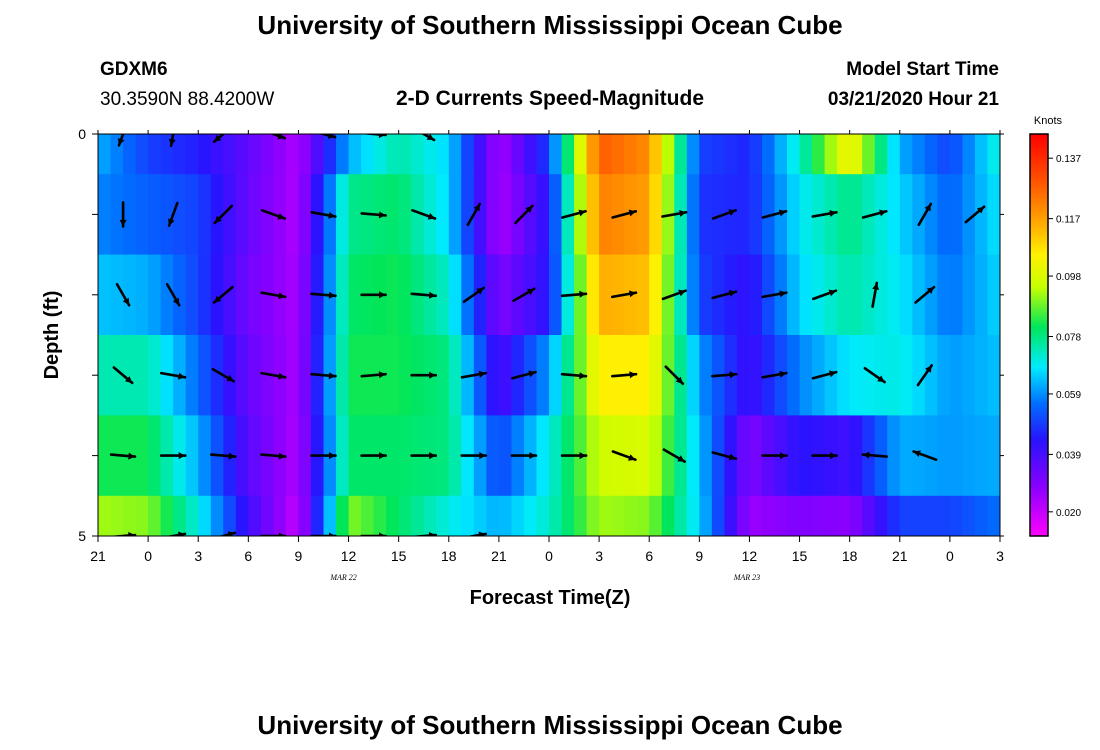 Image resolution: width=1100 pixels, height=750 pixels. Describe the element at coordinates (187, 99) in the screenshot. I see `station-coords: 30.3590N 88.4200W` at that location.